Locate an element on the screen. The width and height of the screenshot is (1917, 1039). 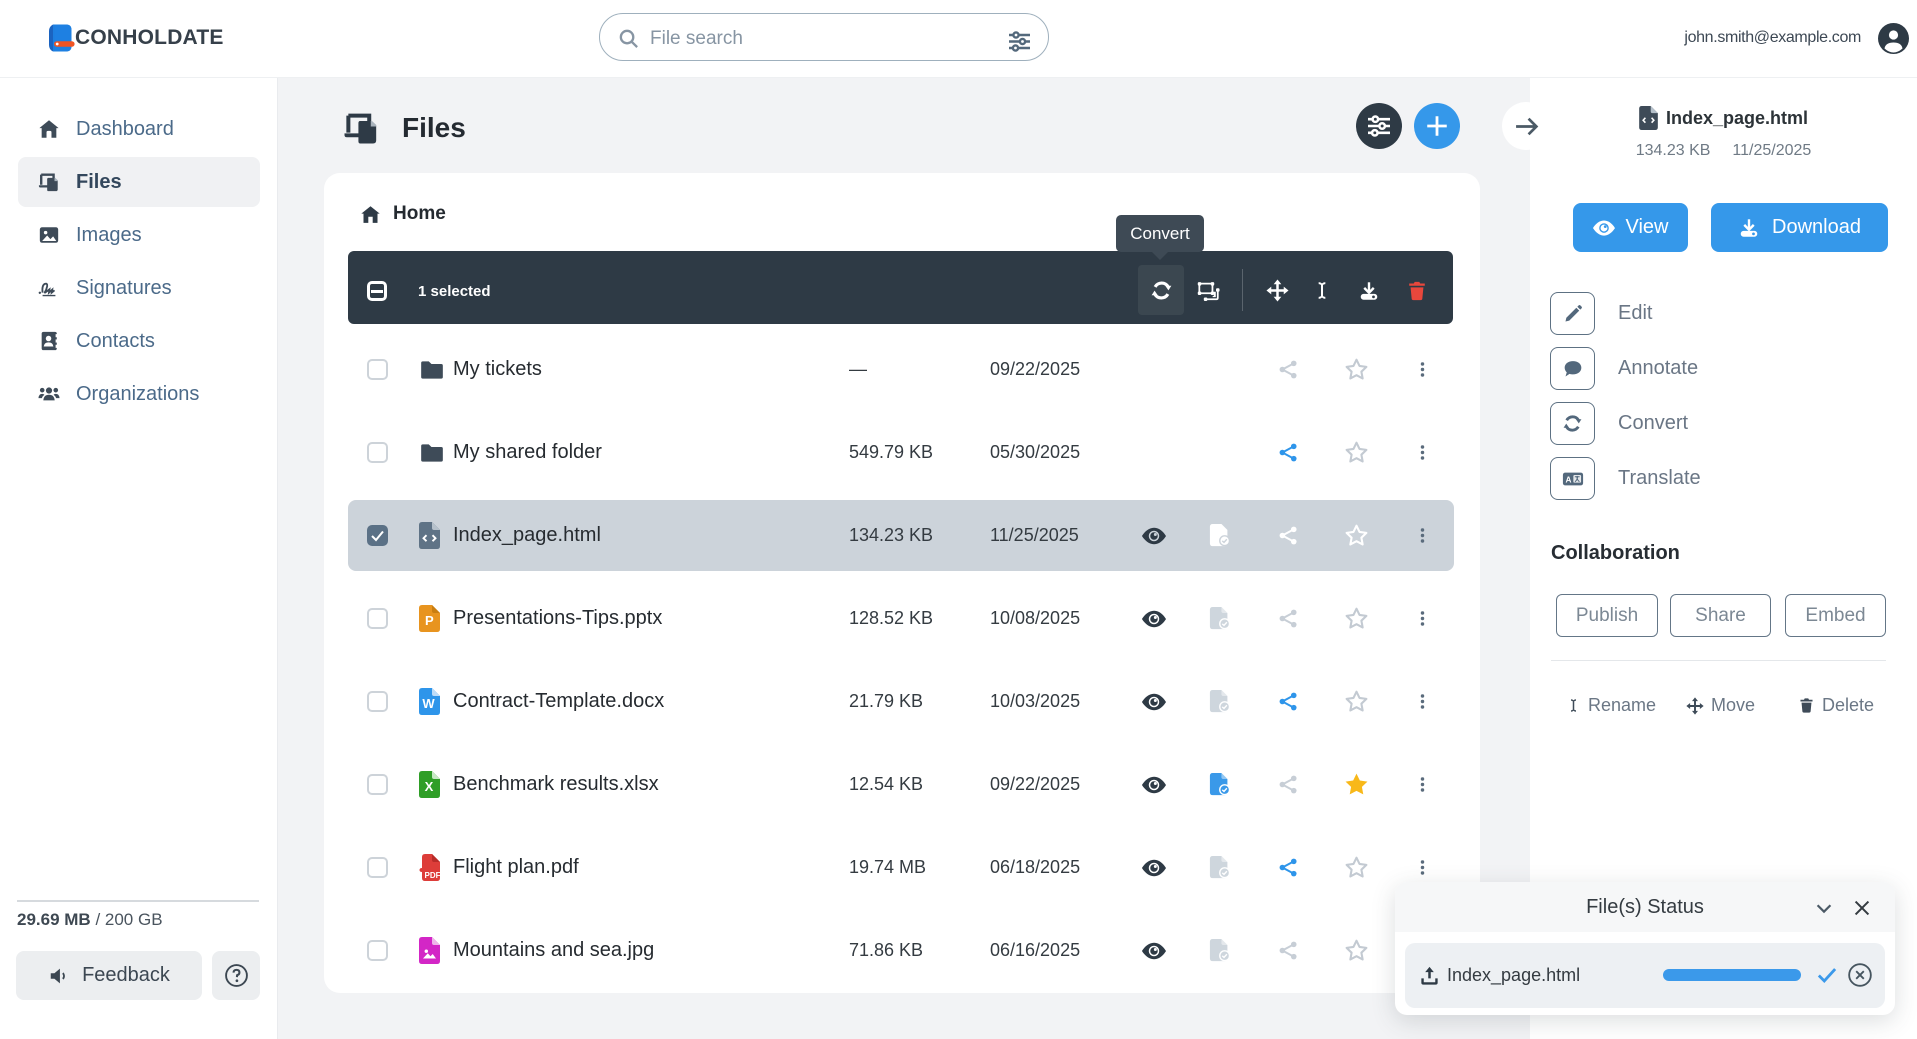
svg-text: W is located at coordinates (428, 703).